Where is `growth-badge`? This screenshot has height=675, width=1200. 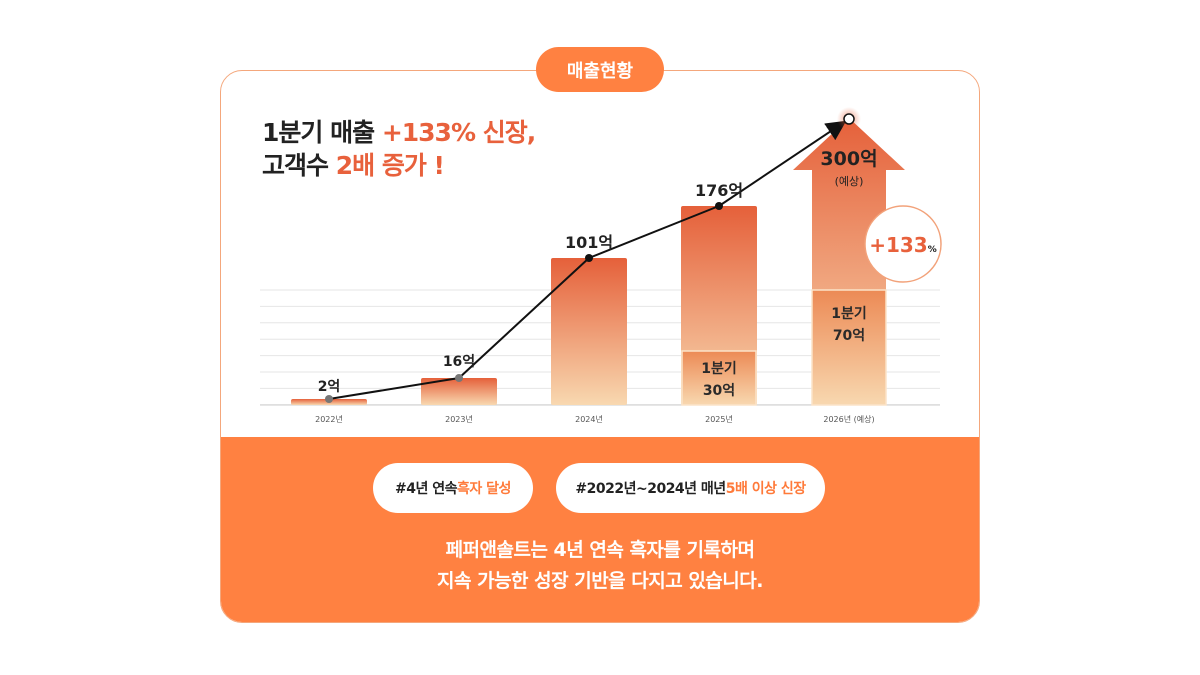
growth-badge is located at coordinates (903, 244).